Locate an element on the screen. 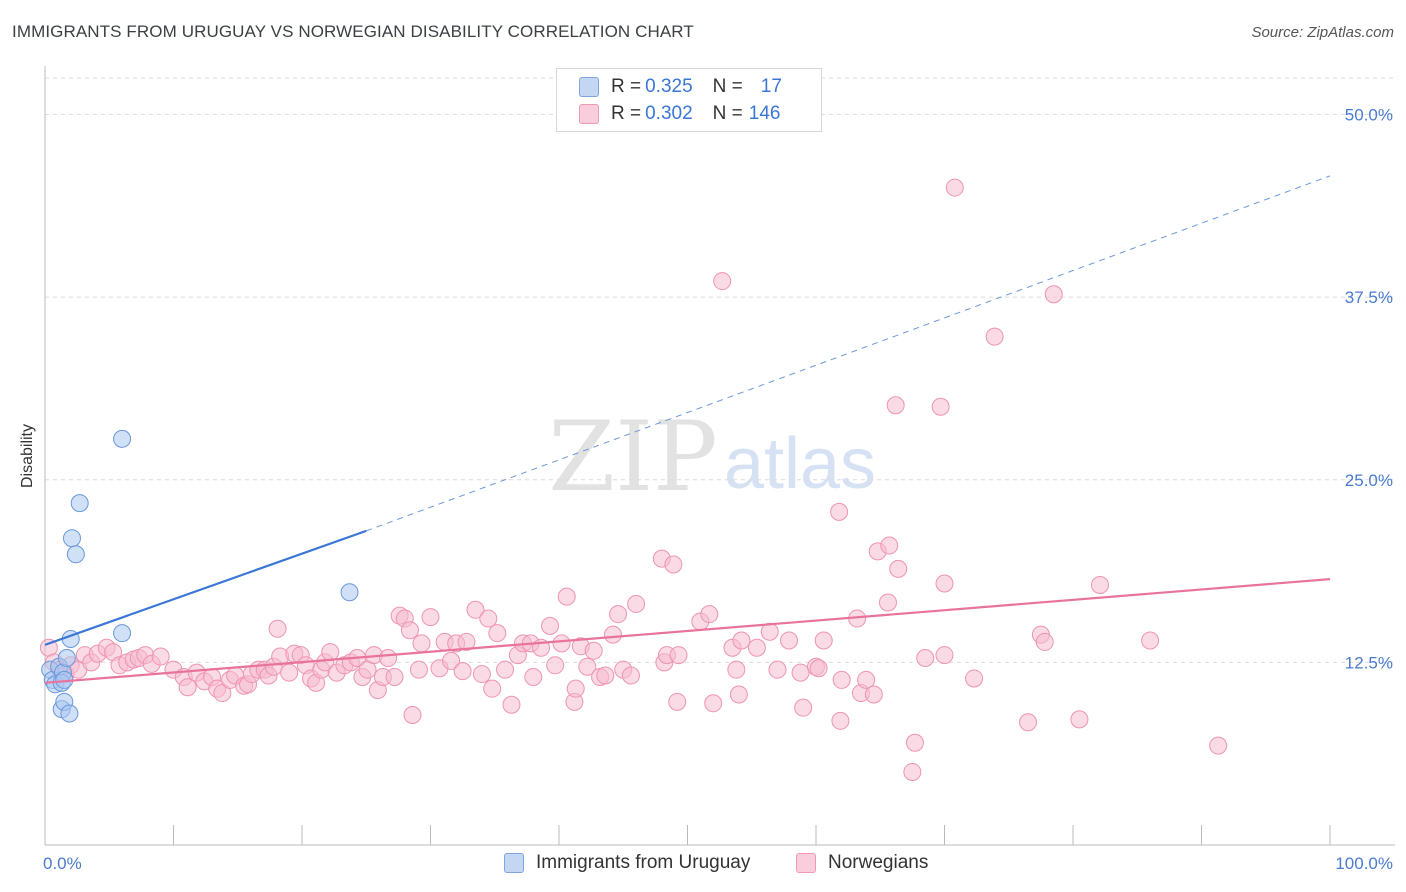 Image resolution: width=1406 pixels, height=892 pixels. stats-legend: R = 0.325 N = 17 R = 0.302 N = 146 is located at coordinates (689, 100).